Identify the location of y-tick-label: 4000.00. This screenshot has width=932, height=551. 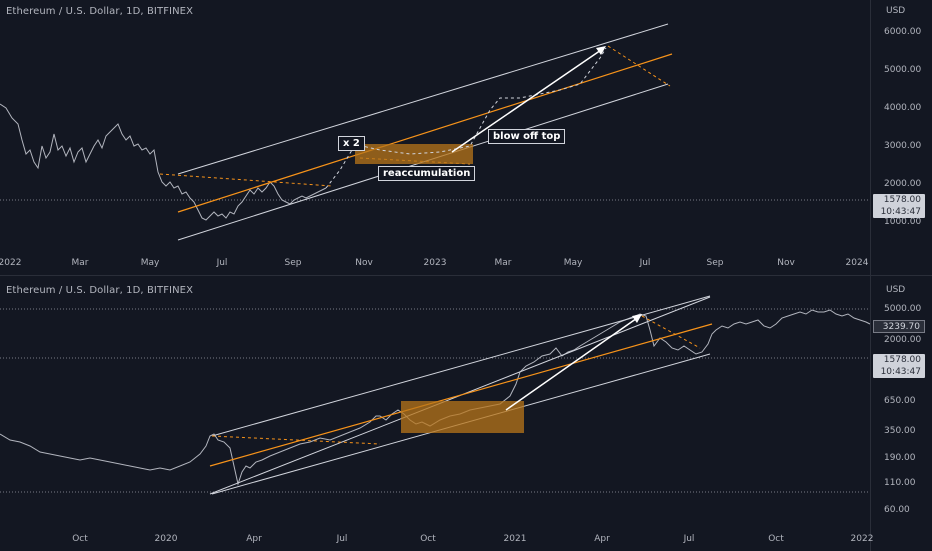
(903, 108).